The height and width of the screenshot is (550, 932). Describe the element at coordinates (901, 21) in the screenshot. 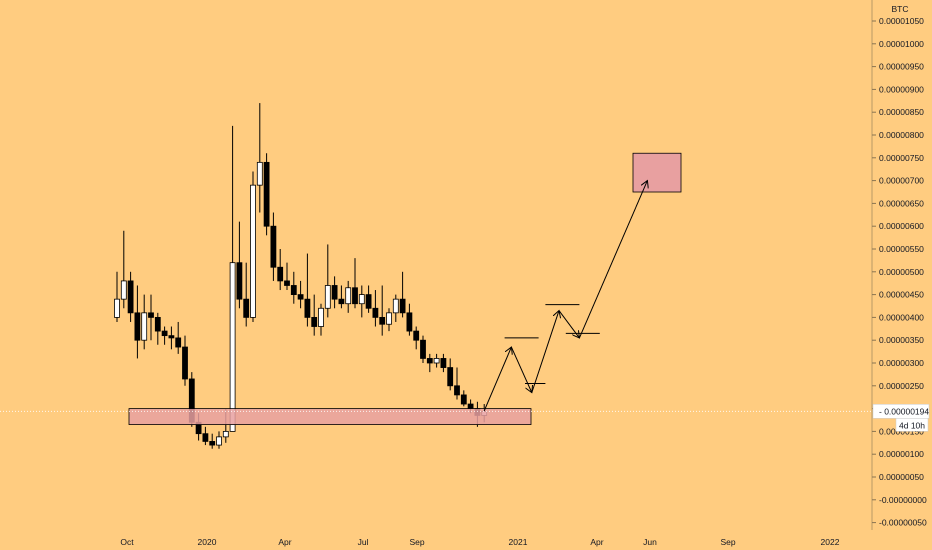

I see `price-tick-label: 0.00001050` at that location.